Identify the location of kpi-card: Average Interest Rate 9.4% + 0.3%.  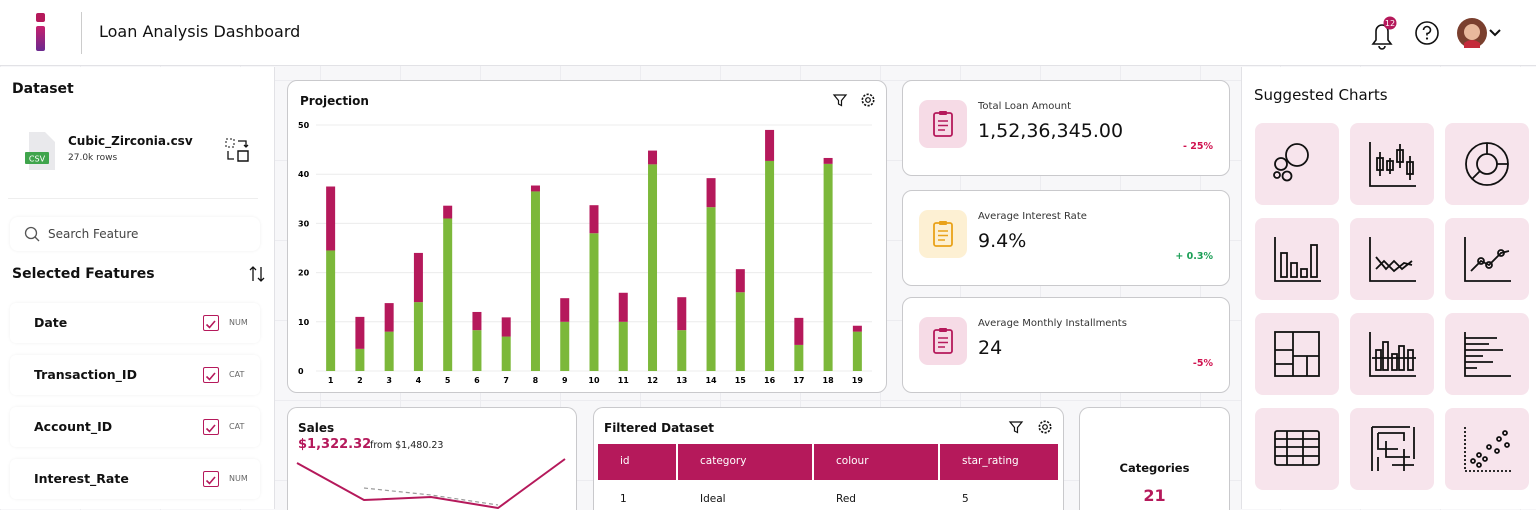
(1066, 238).